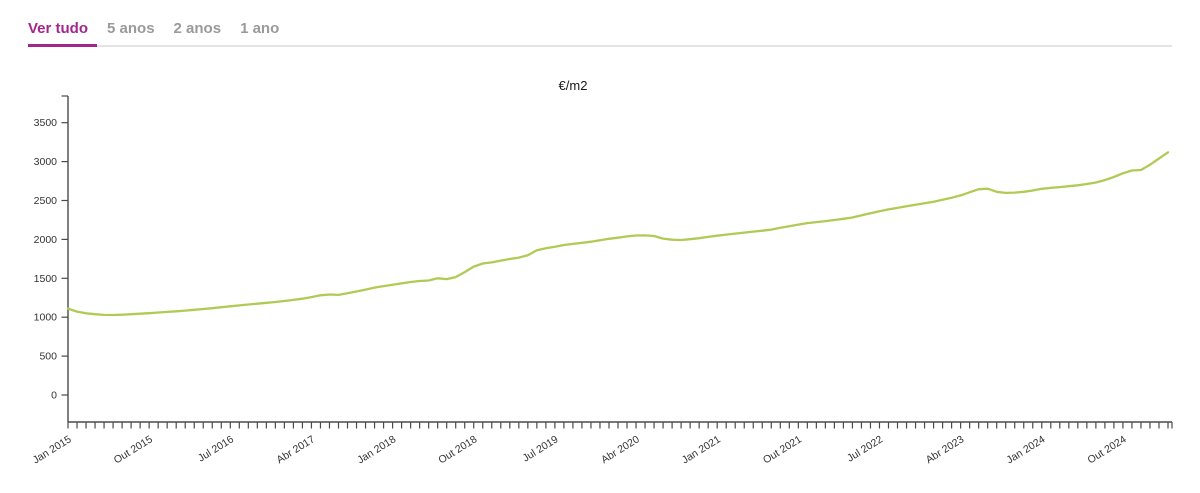 The image size is (1200, 493). I want to click on chart-title: €/m2, so click(573, 85).